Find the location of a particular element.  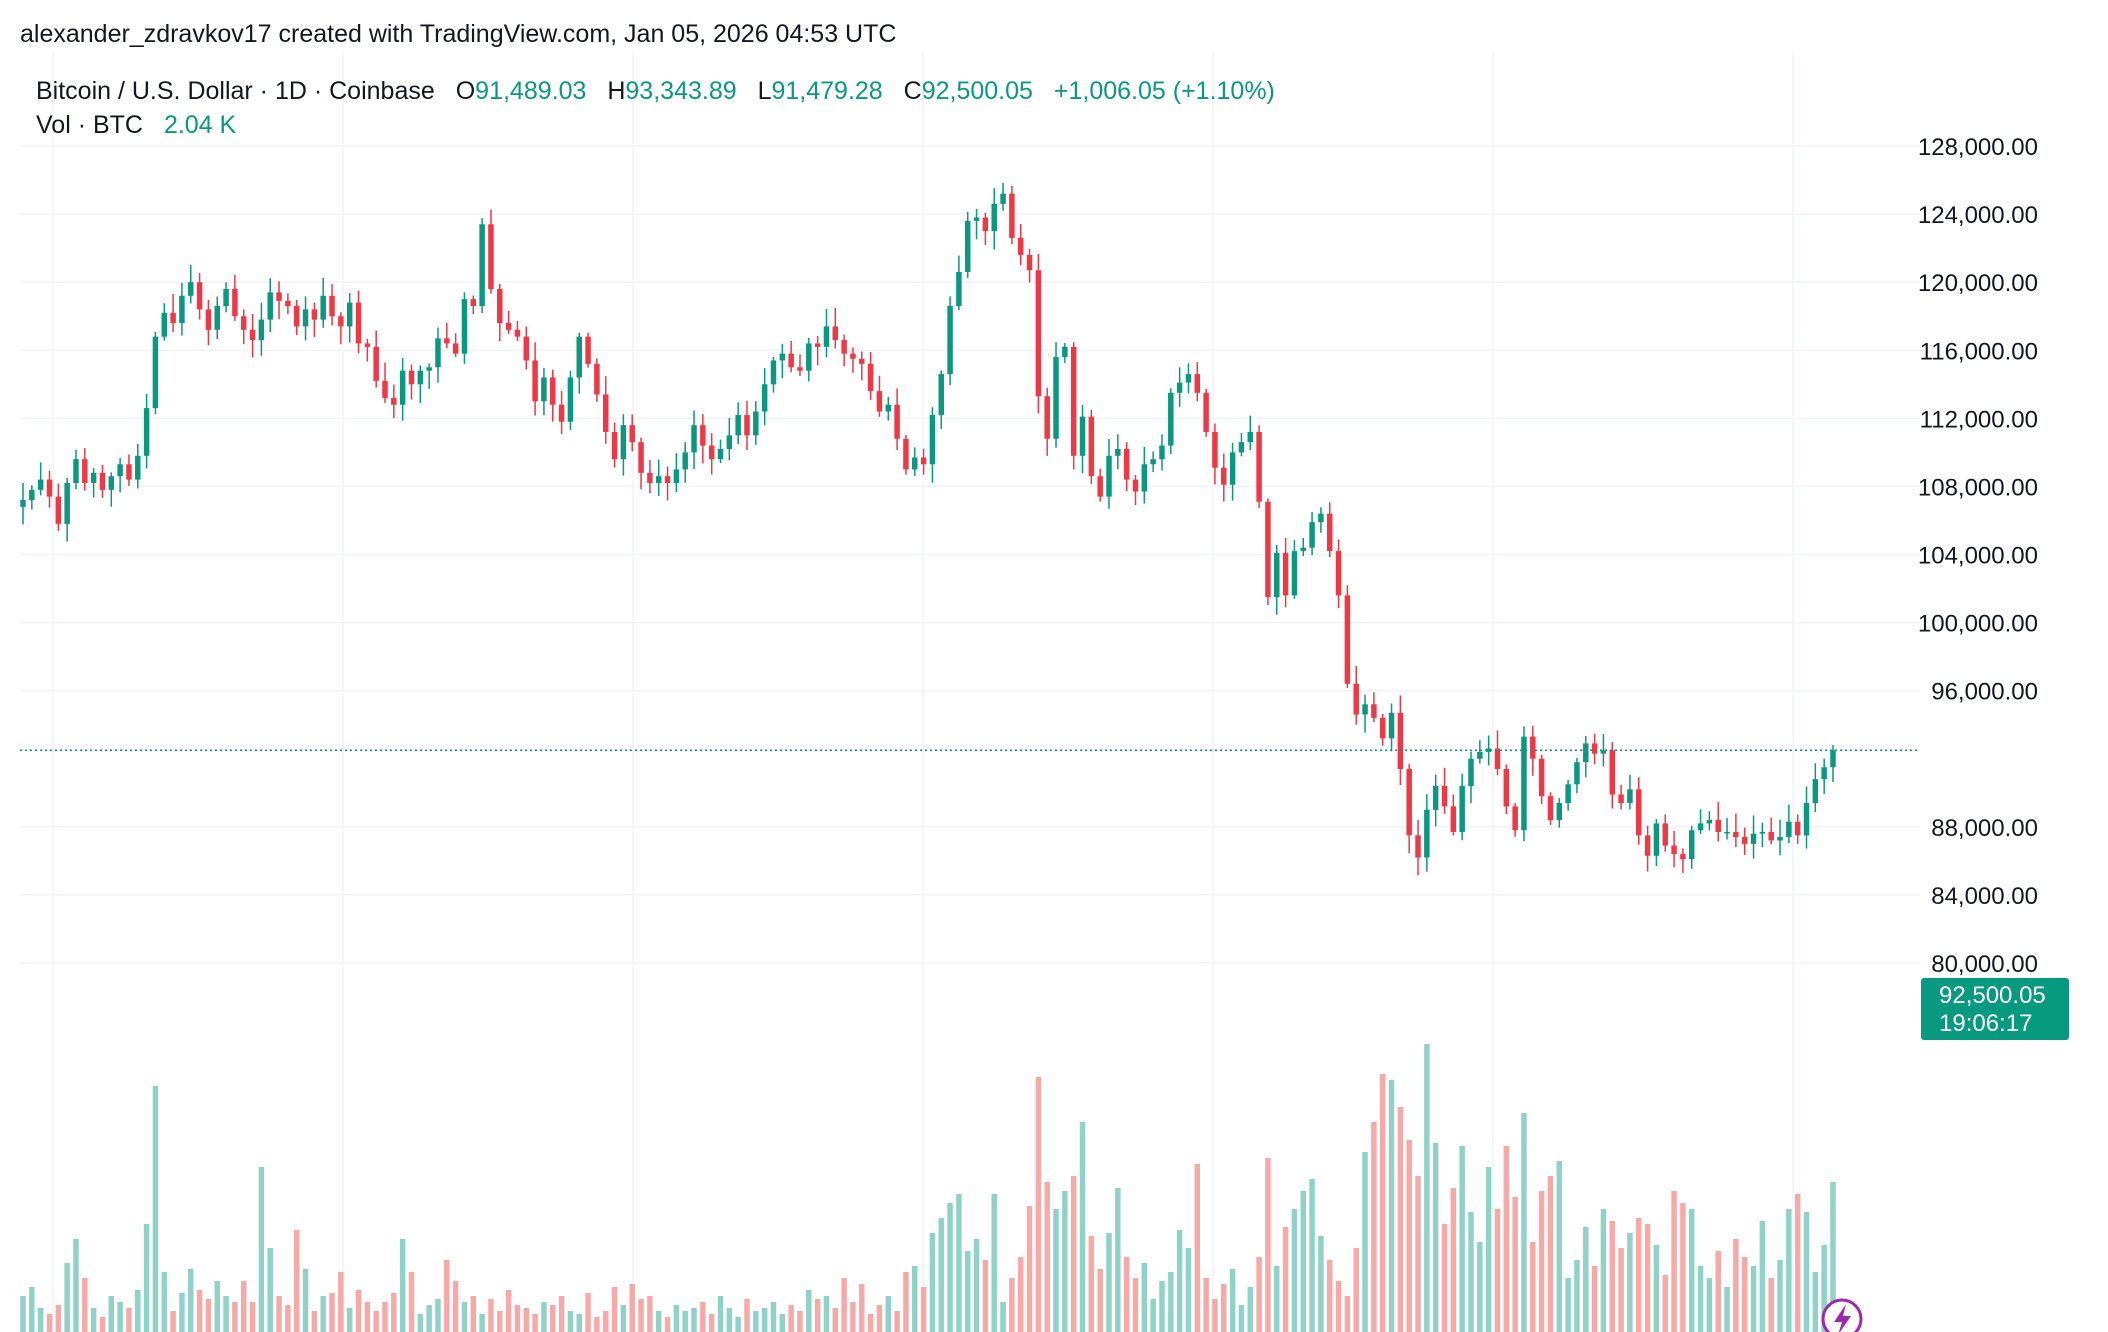

last-price-value: 92,500.05 is located at coordinates (1992, 995).